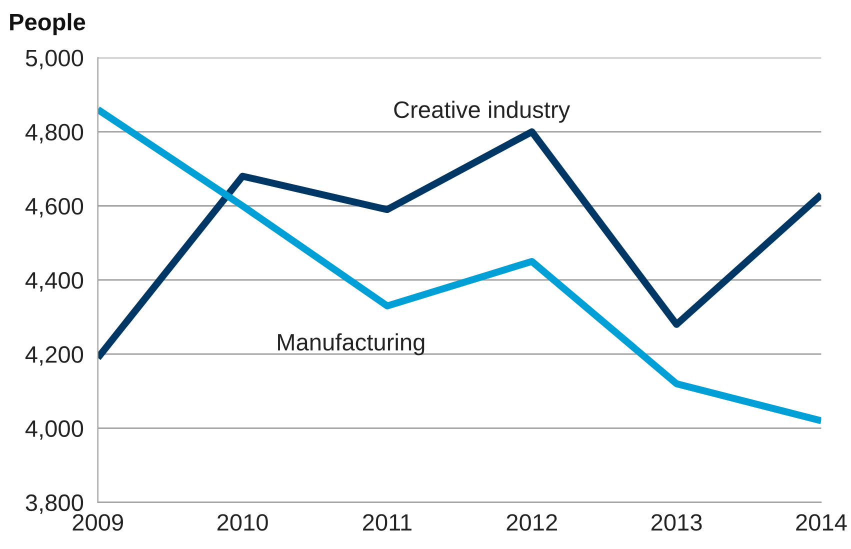 The image size is (851, 549). What do you see at coordinates (55, 504) in the screenshot?
I see `y-tick-label: 3,800` at bounding box center [55, 504].